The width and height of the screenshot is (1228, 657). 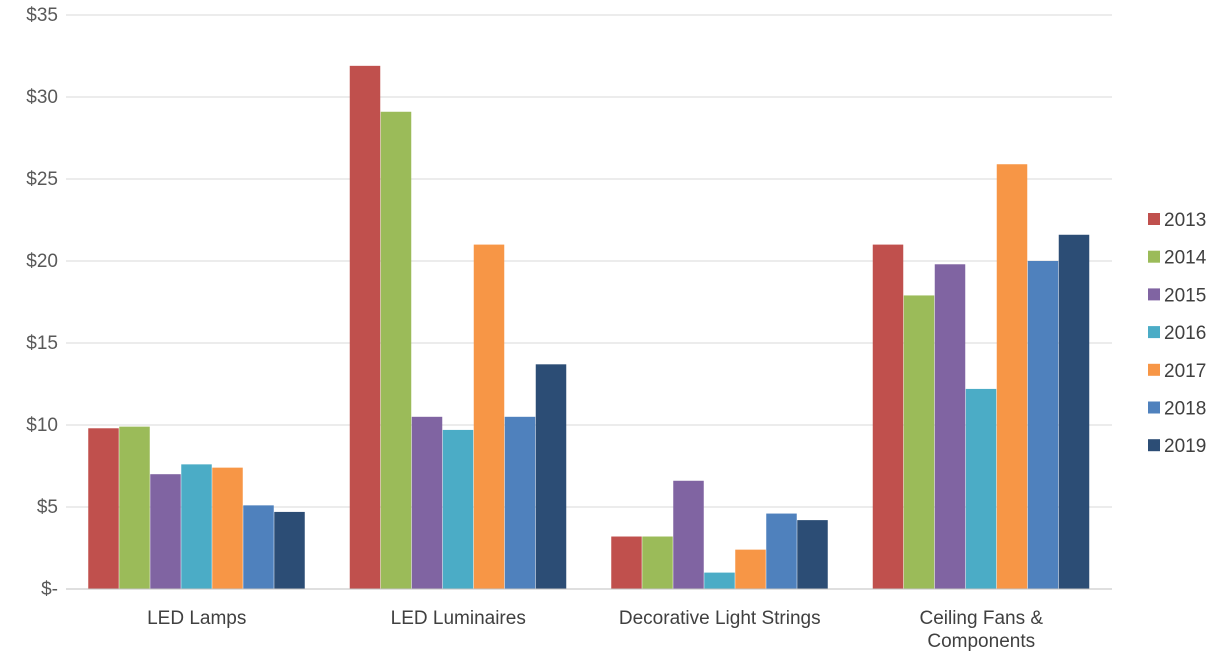 I want to click on legend-label: 2018, so click(x=1185, y=409).